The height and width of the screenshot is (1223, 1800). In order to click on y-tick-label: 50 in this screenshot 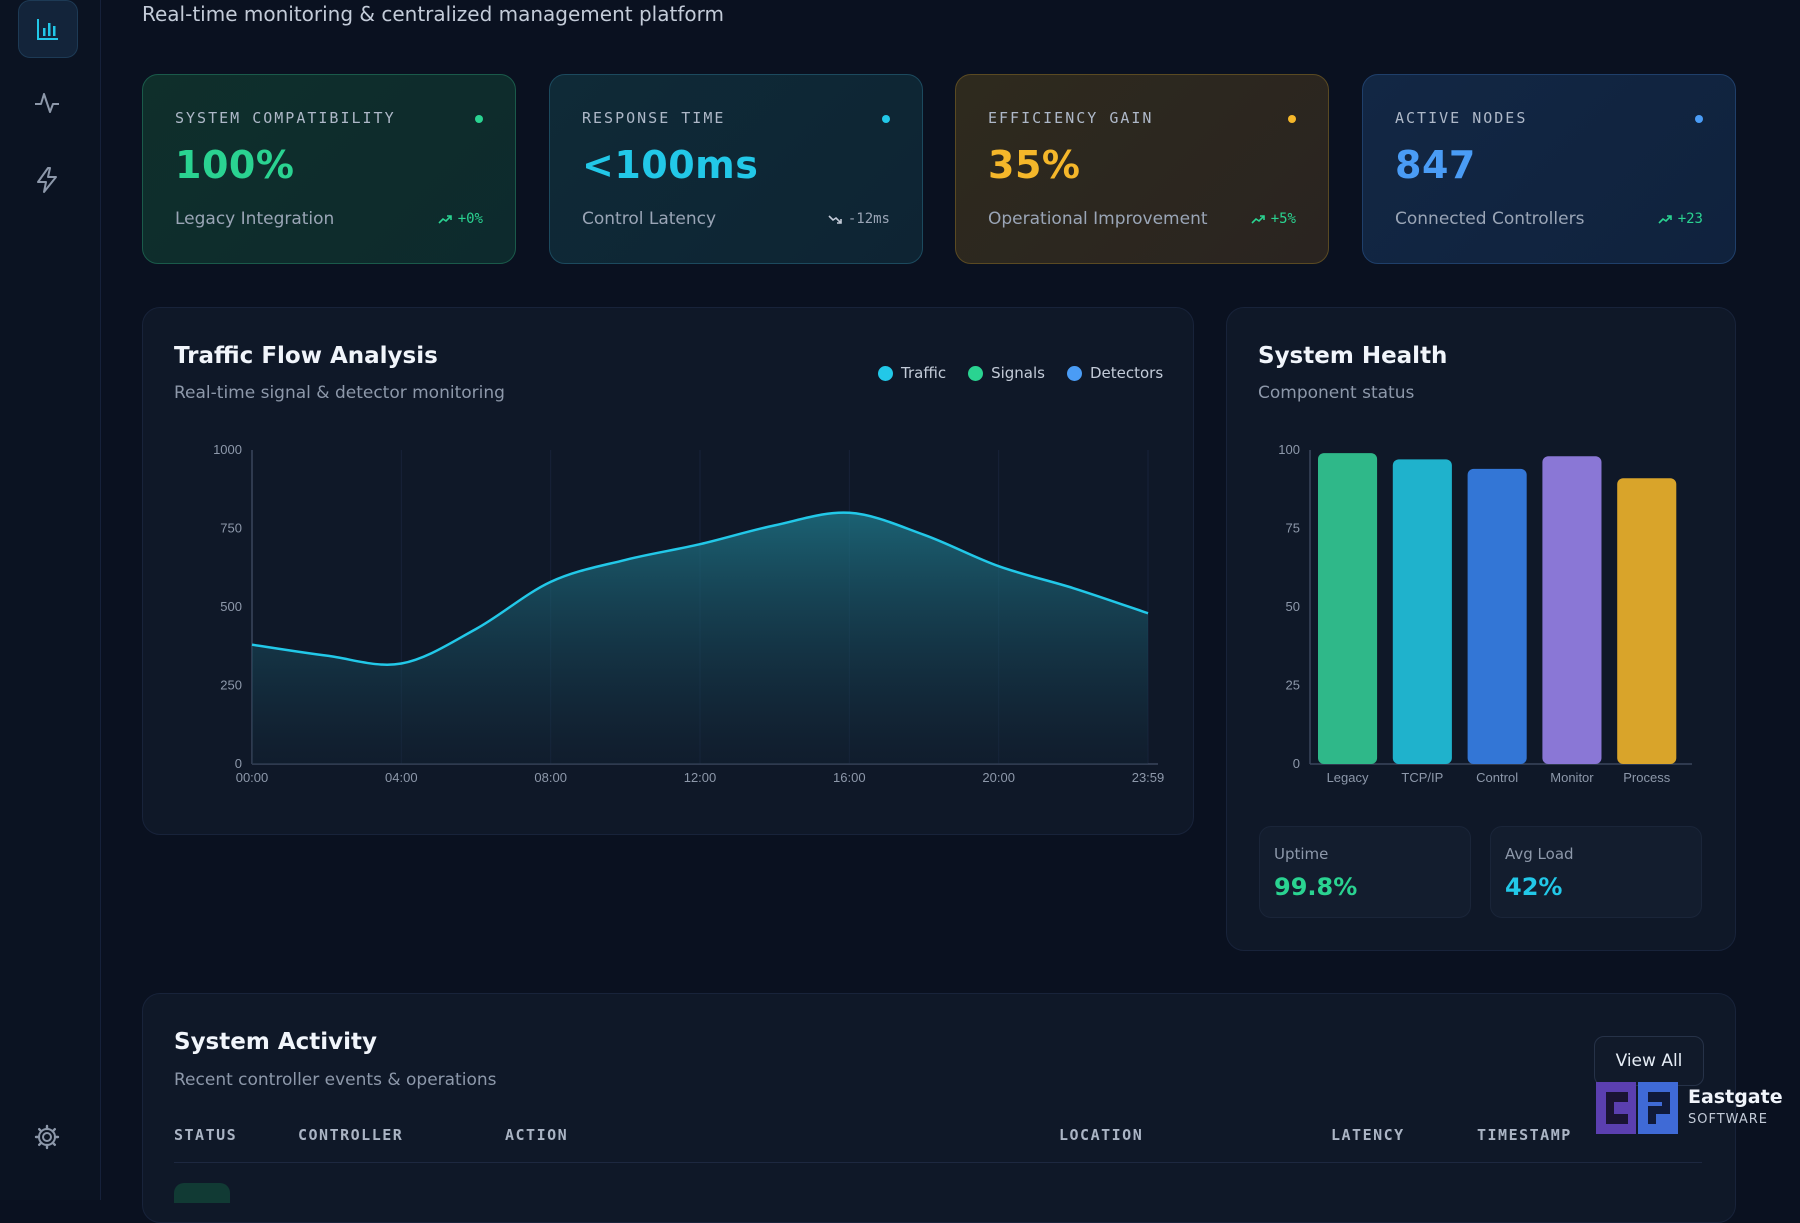, I will do `click(1293, 606)`.